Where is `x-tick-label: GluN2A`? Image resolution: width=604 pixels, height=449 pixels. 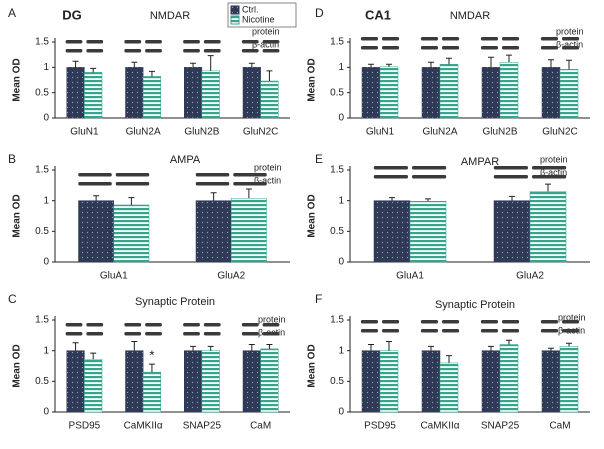
x-tick-label: GluN2A is located at coordinates (439, 132).